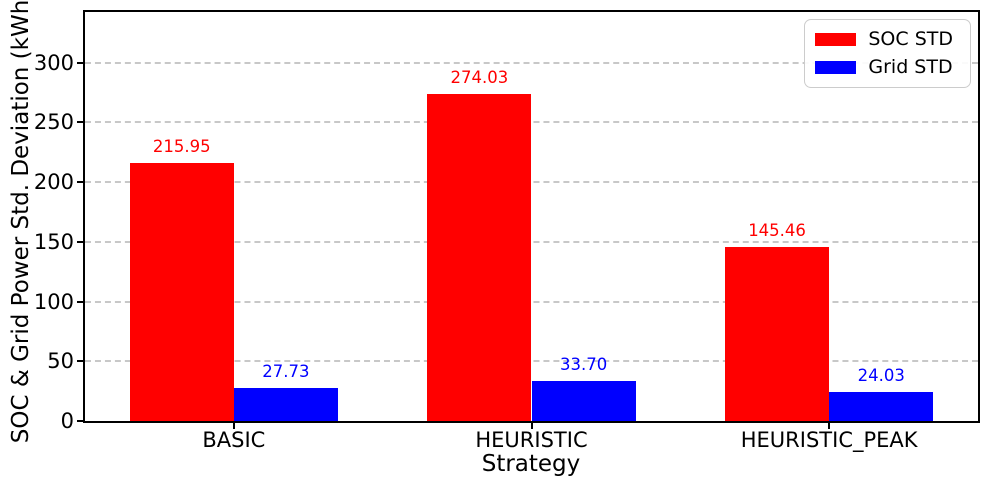  What do you see at coordinates (531, 464) in the screenshot?
I see `x-axis-label: Strategy` at bounding box center [531, 464].